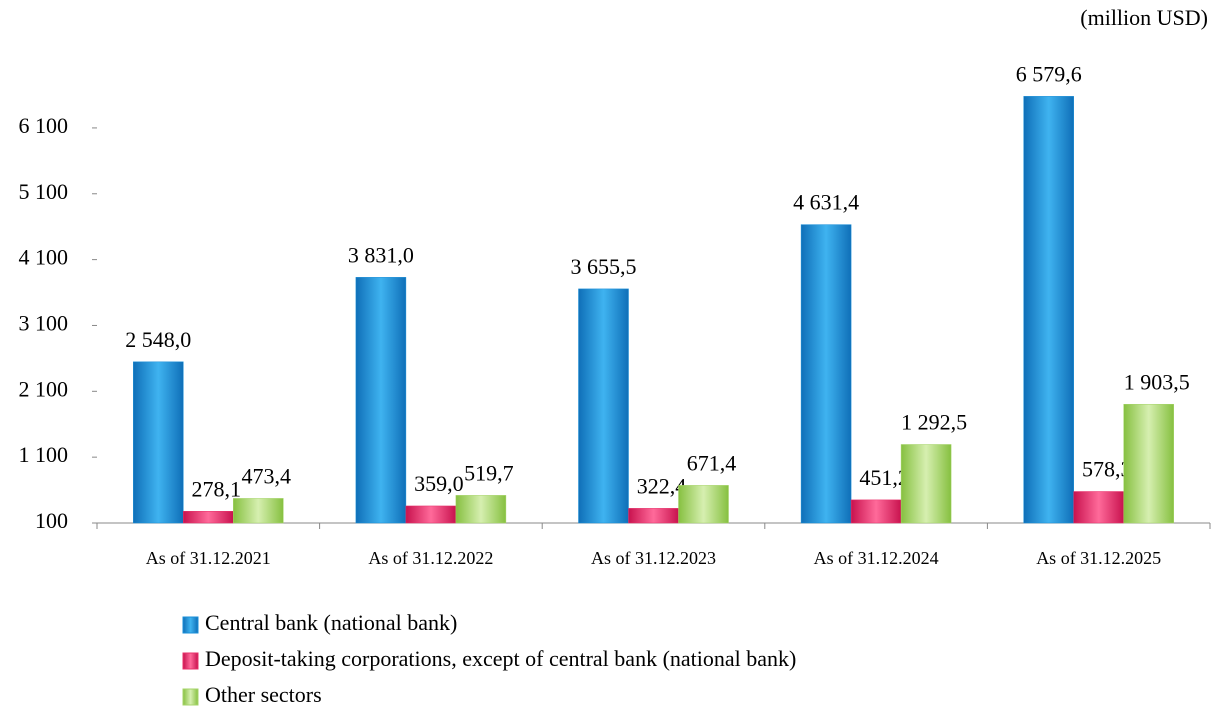  I want to click on y-tick-label: 5 100, so click(44, 191).